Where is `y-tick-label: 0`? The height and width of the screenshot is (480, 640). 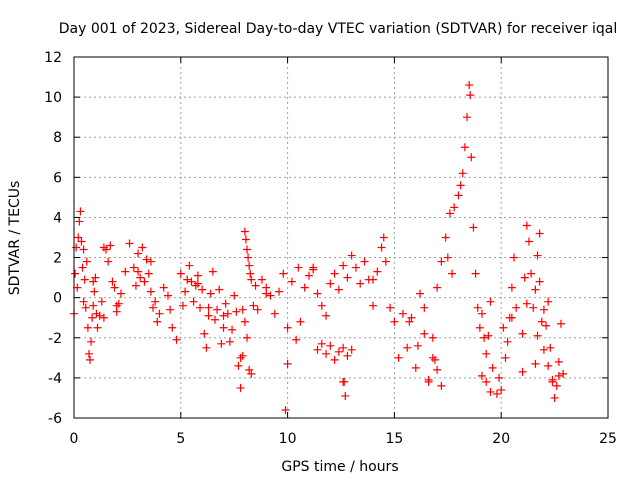
y-tick-label: 0 is located at coordinates (57, 299).